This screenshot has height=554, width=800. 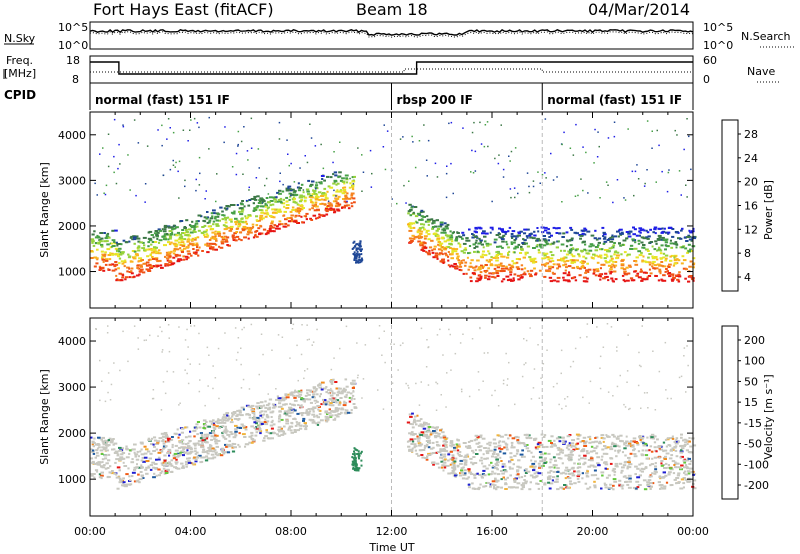 I want to click on colorbar-tick: 50, so click(x=751, y=381).